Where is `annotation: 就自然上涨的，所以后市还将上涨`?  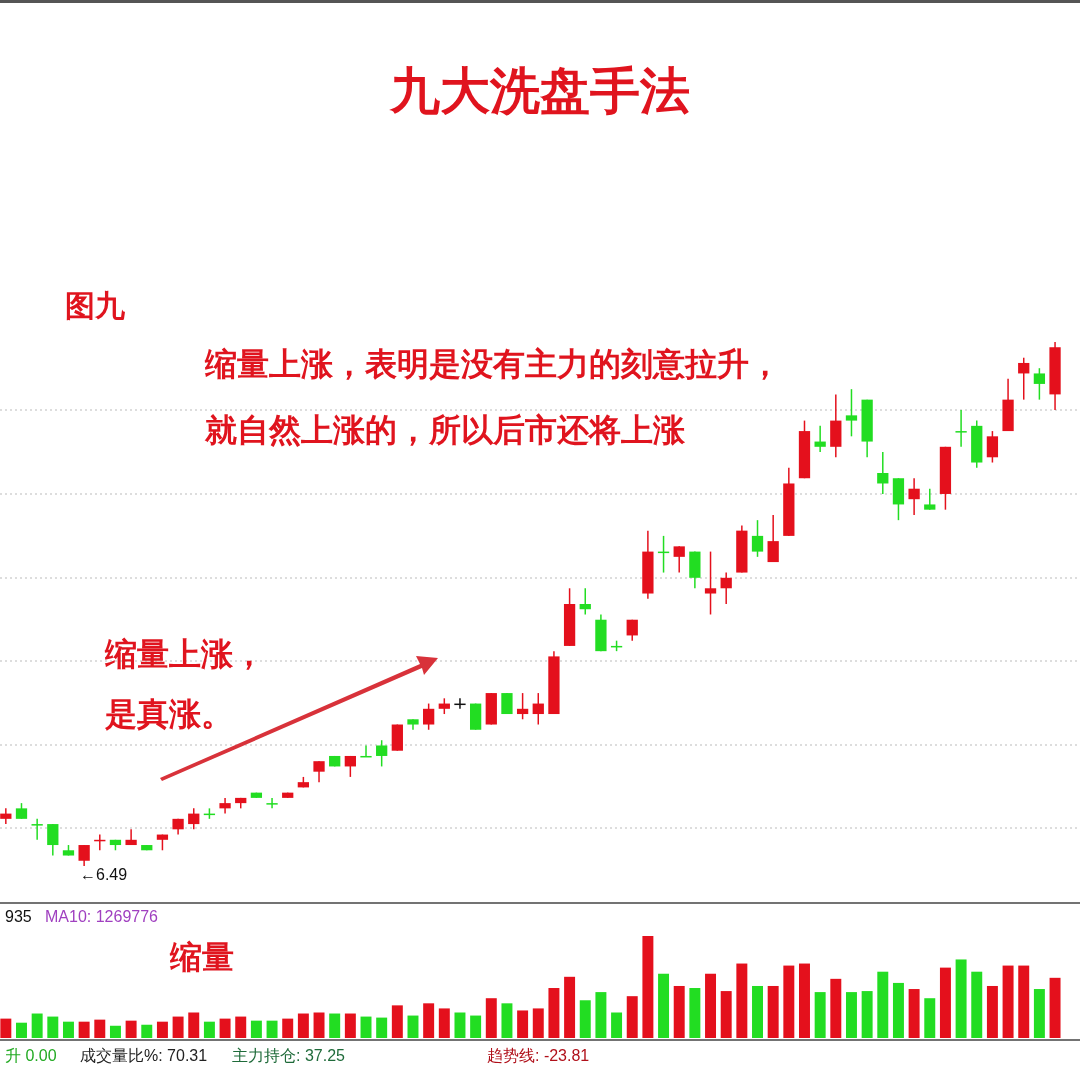
annotation: 就自然上涨的，所以后市还将上涨 is located at coordinates (445, 430).